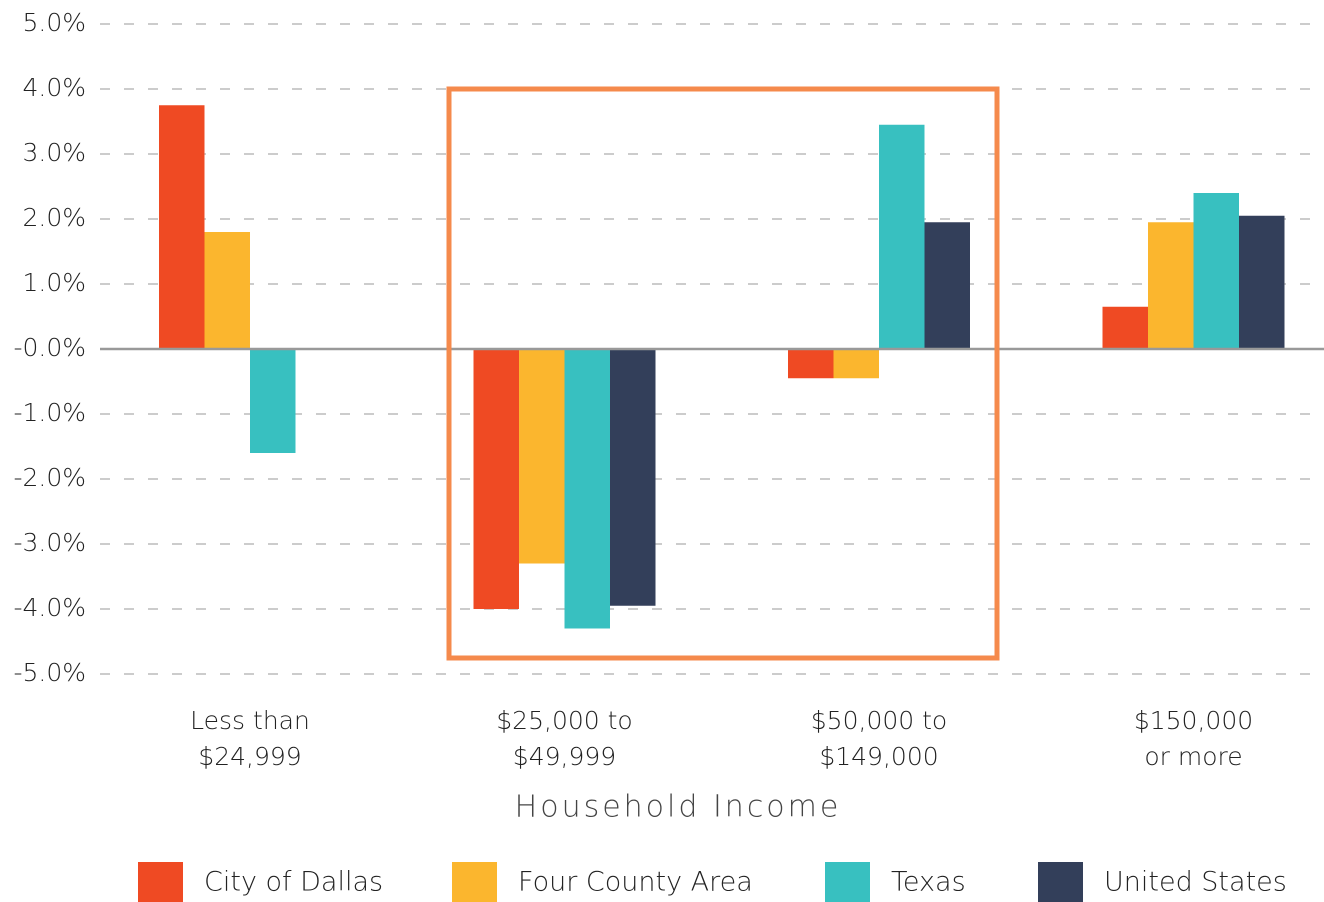  I want to click on legend-label: Four County Area, so click(635, 882).